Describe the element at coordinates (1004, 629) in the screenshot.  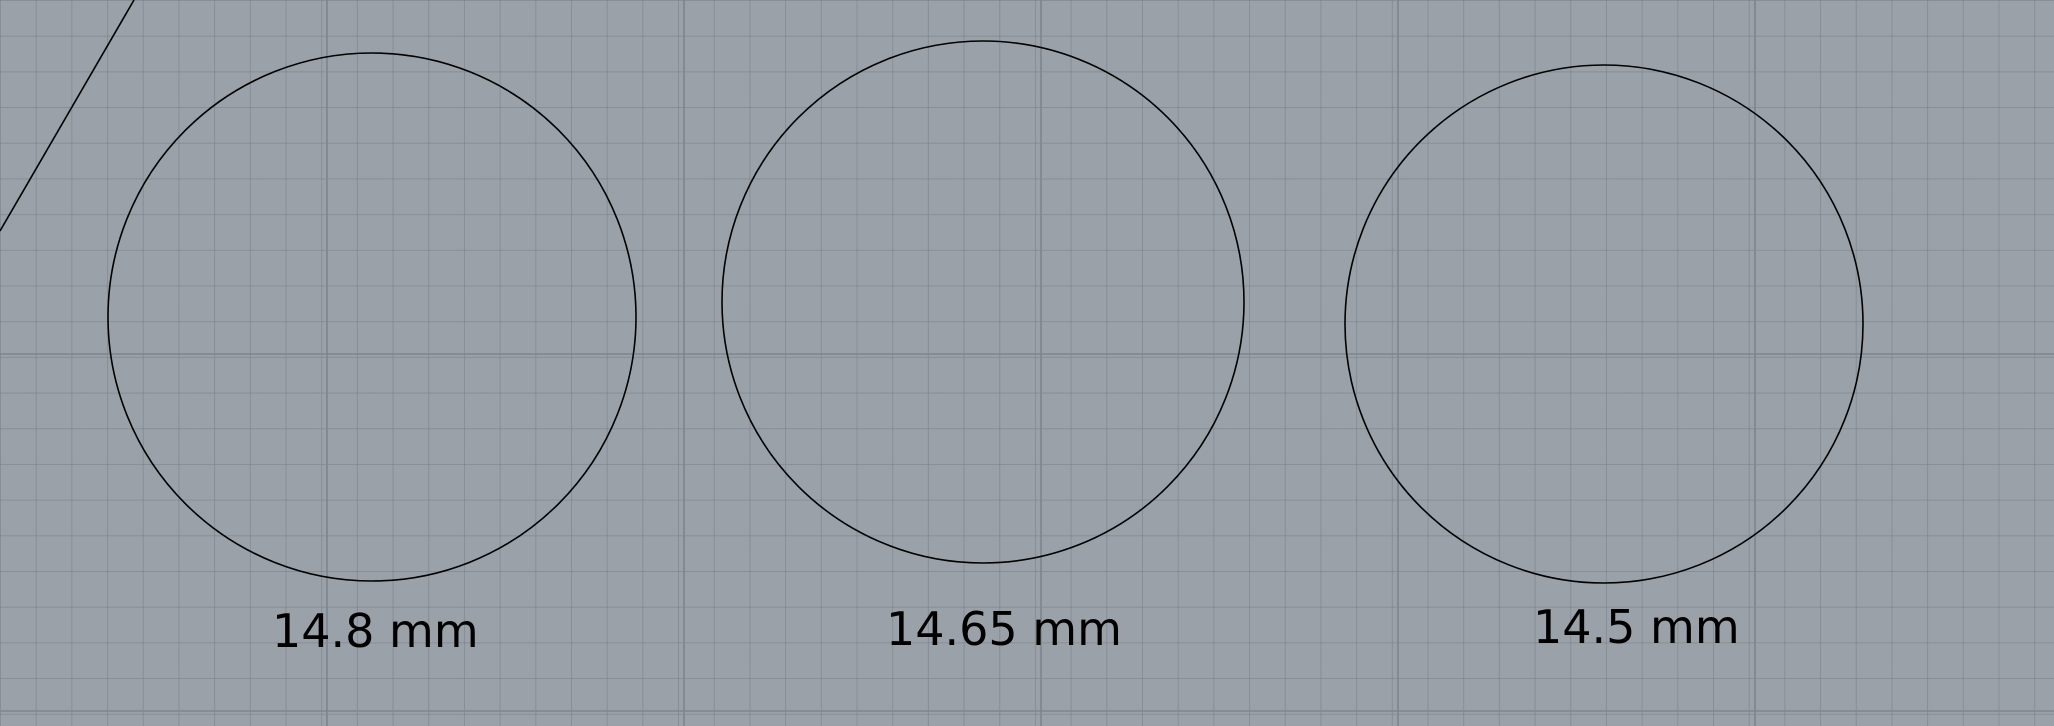
I see `circle-label-14-65mm: 14.65 mm` at that location.